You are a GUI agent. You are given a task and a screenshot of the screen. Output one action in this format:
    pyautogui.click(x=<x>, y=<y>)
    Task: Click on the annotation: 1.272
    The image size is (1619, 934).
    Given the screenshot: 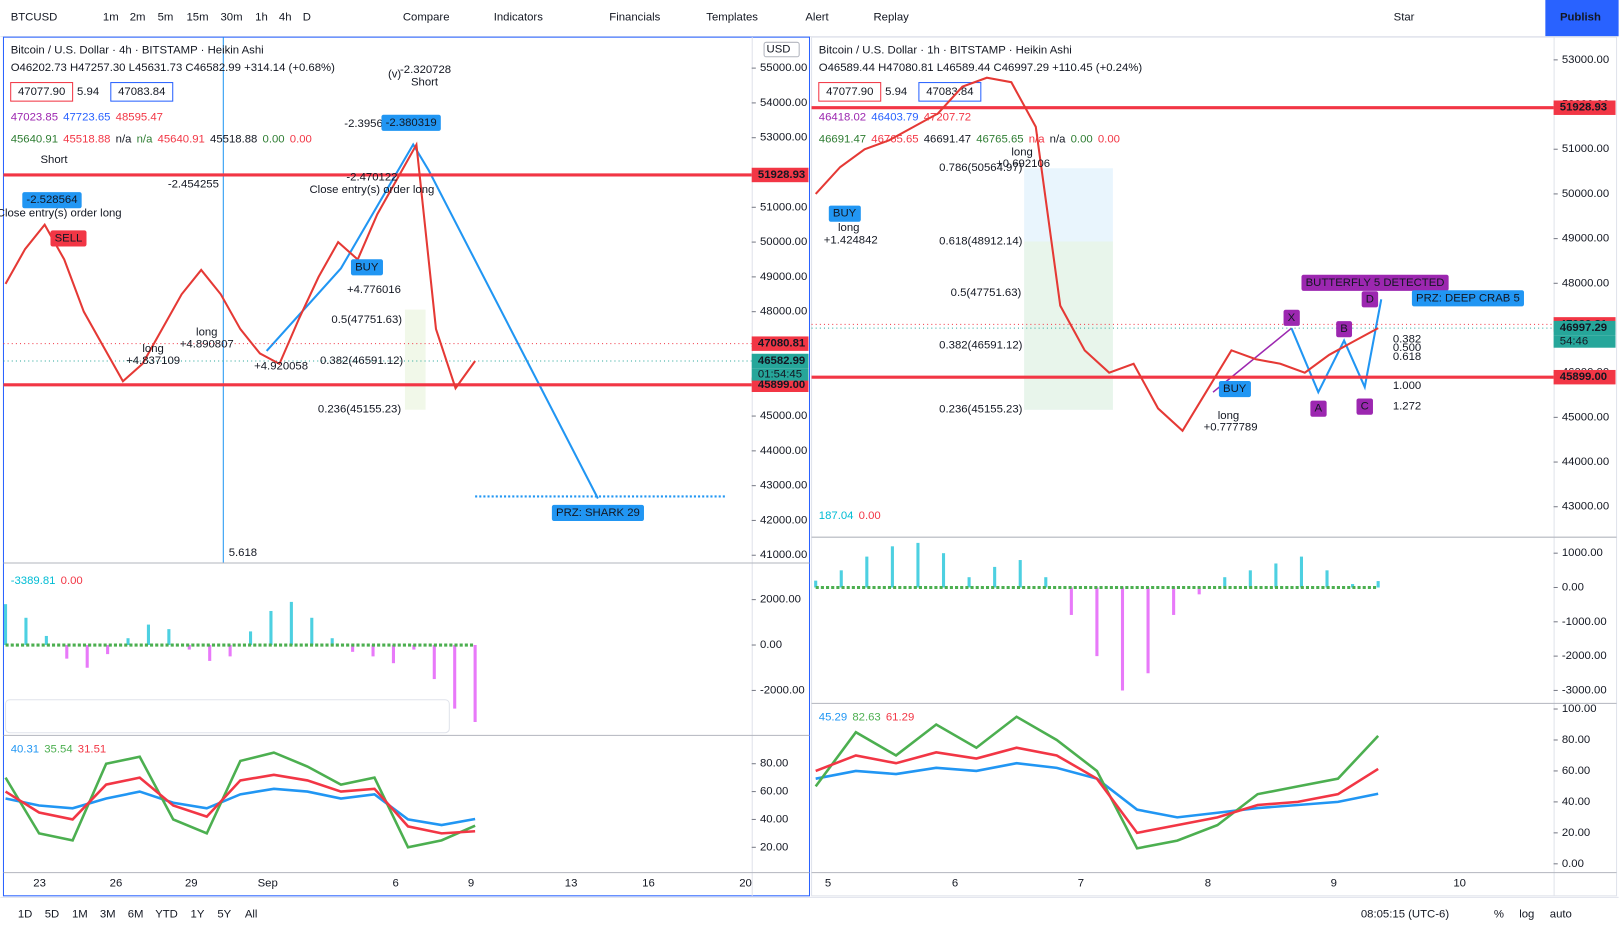 What is the action you would take?
    pyautogui.click(x=1407, y=407)
    